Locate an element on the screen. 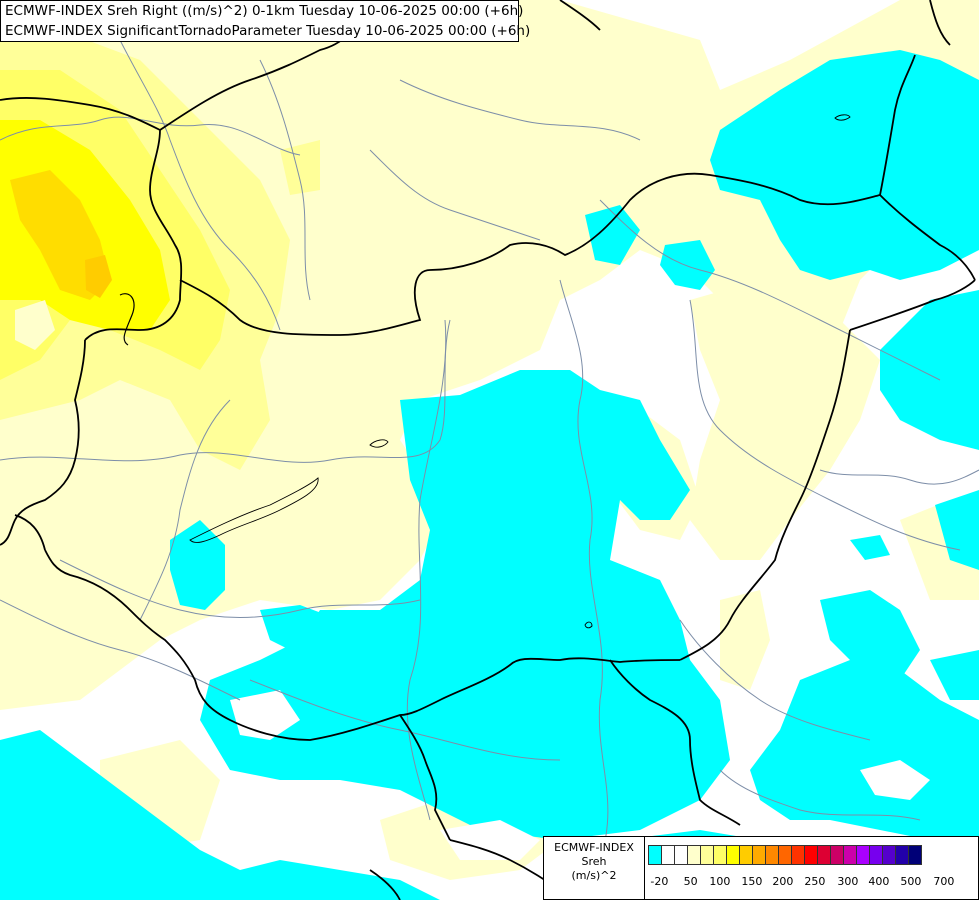 This screenshot has height=900, width=979. legend-tick-label: 200 is located at coordinates (783, 881).